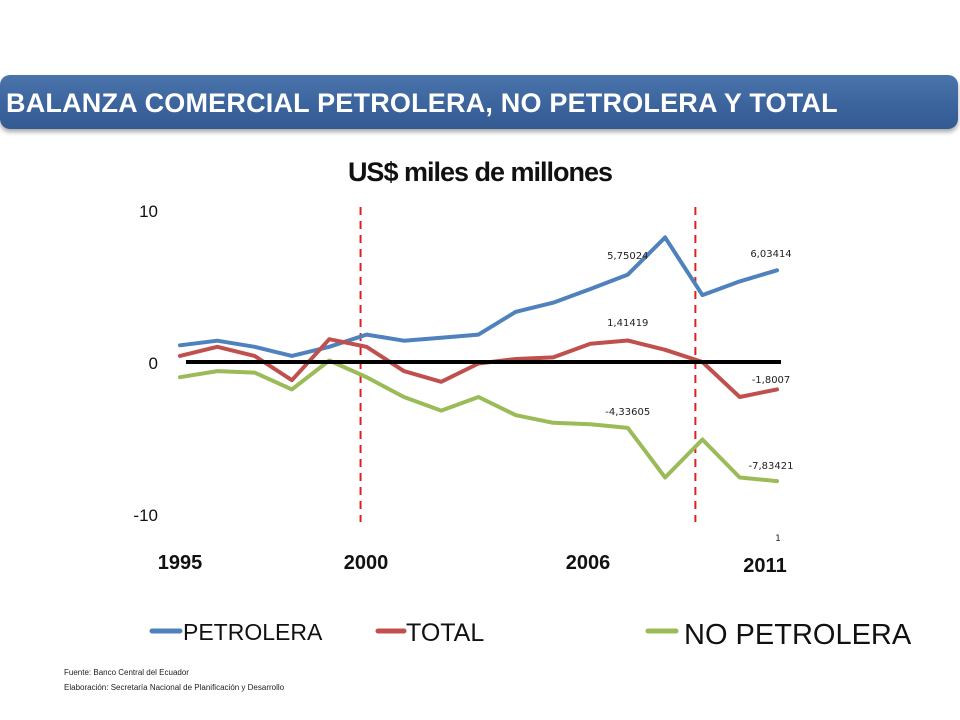 This screenshot has height=720, width=960. What do you see at coordinates (445, 633) in the screenshot?
I see `legend-label: TOTAL` at bounding box center [445, 633].